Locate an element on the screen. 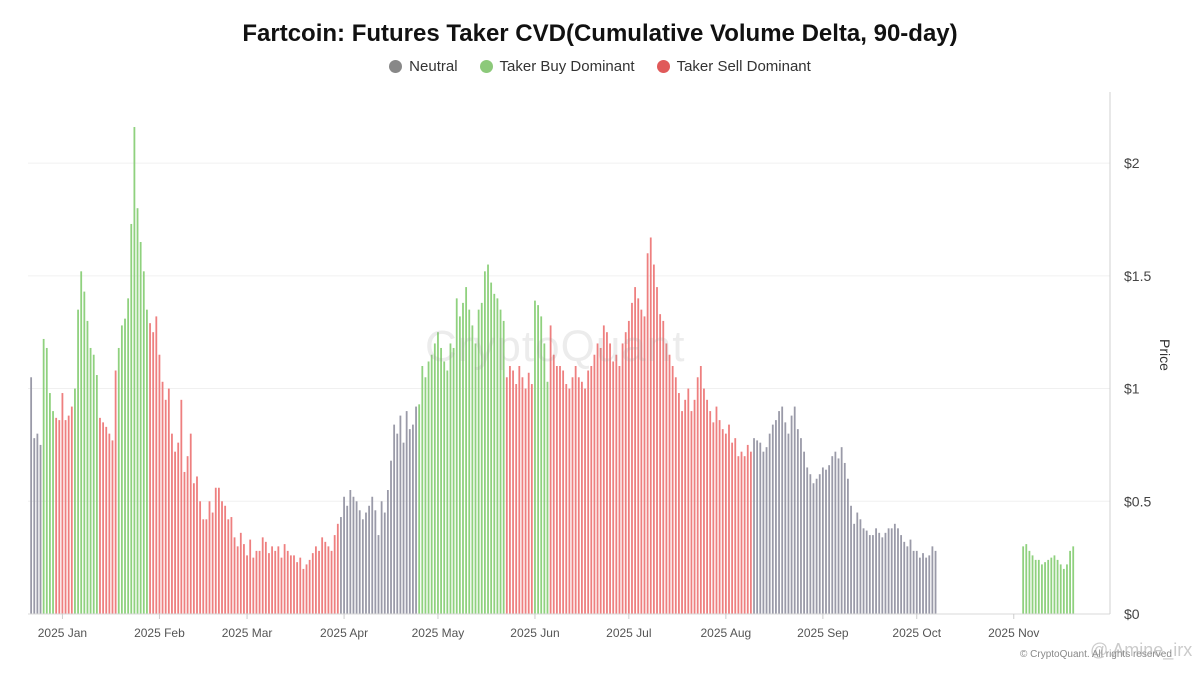  legend-item-neutral: Neutral is located at coordinates (423, 66).